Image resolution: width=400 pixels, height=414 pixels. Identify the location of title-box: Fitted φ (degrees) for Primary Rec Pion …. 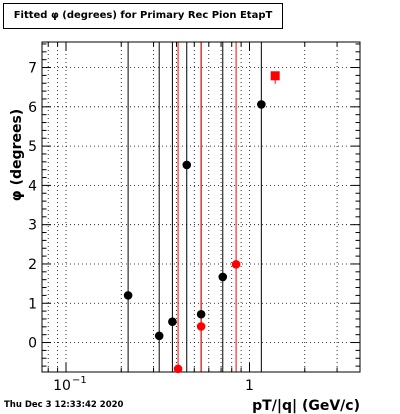
(143, 16).